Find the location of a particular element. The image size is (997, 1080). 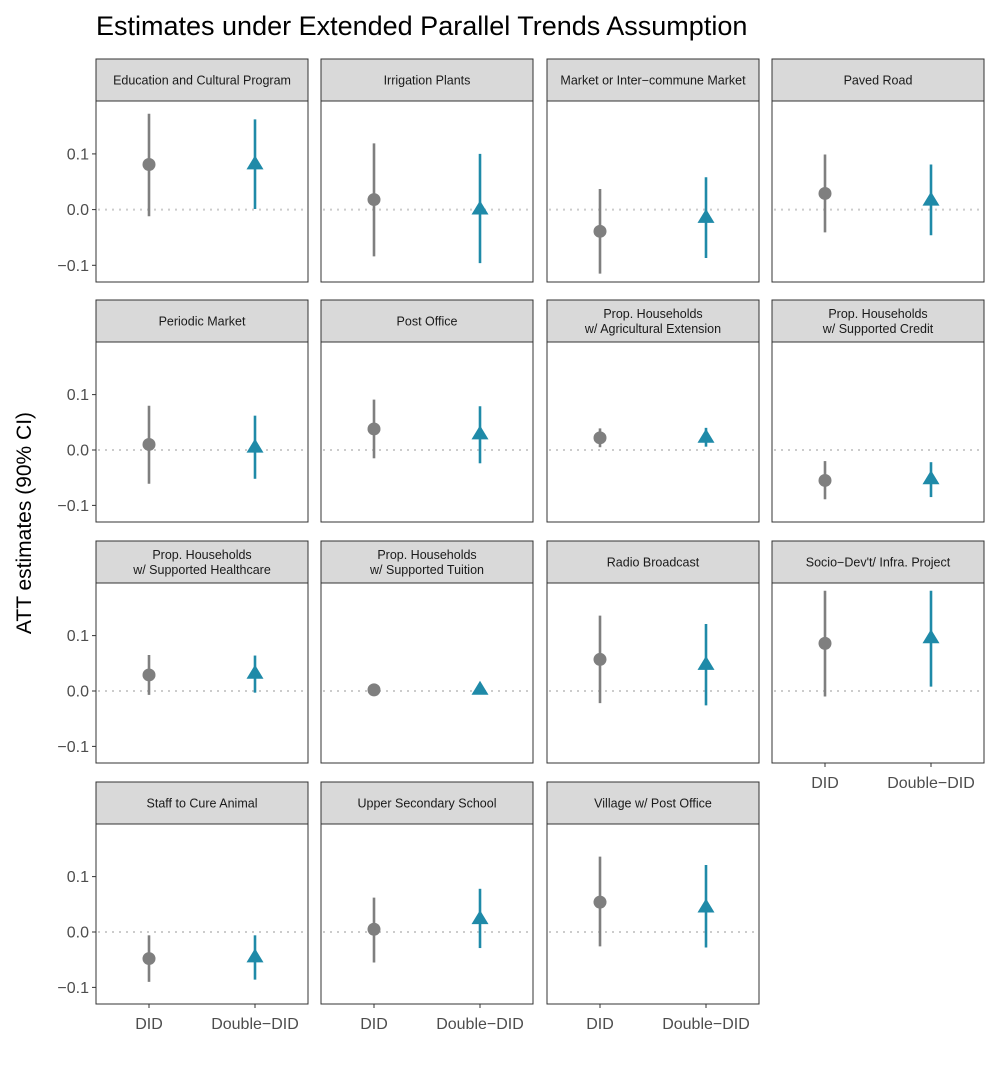

facet-panel: Paved Road is located at coordinates (878, 170).